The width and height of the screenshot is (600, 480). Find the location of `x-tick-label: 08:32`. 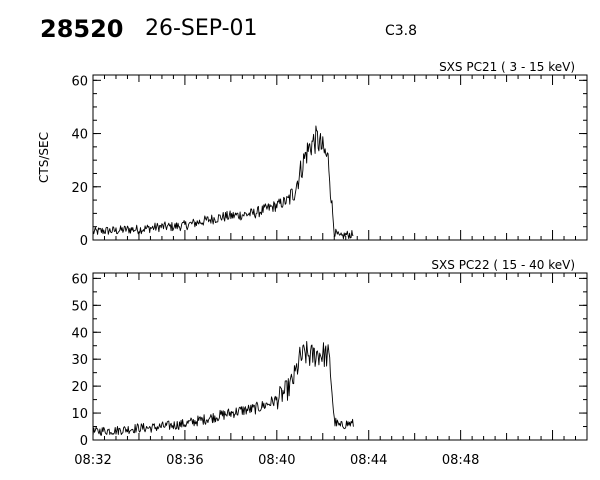

x-tick-label: 08:32 is located at coordinates (92, 460).